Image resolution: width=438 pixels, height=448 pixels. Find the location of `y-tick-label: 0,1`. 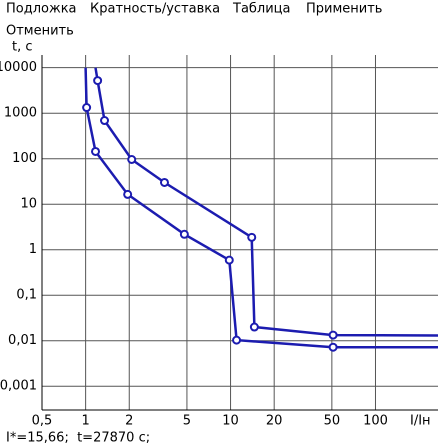

y-tick-label: 0,1 is located at coordinates (26, 295).